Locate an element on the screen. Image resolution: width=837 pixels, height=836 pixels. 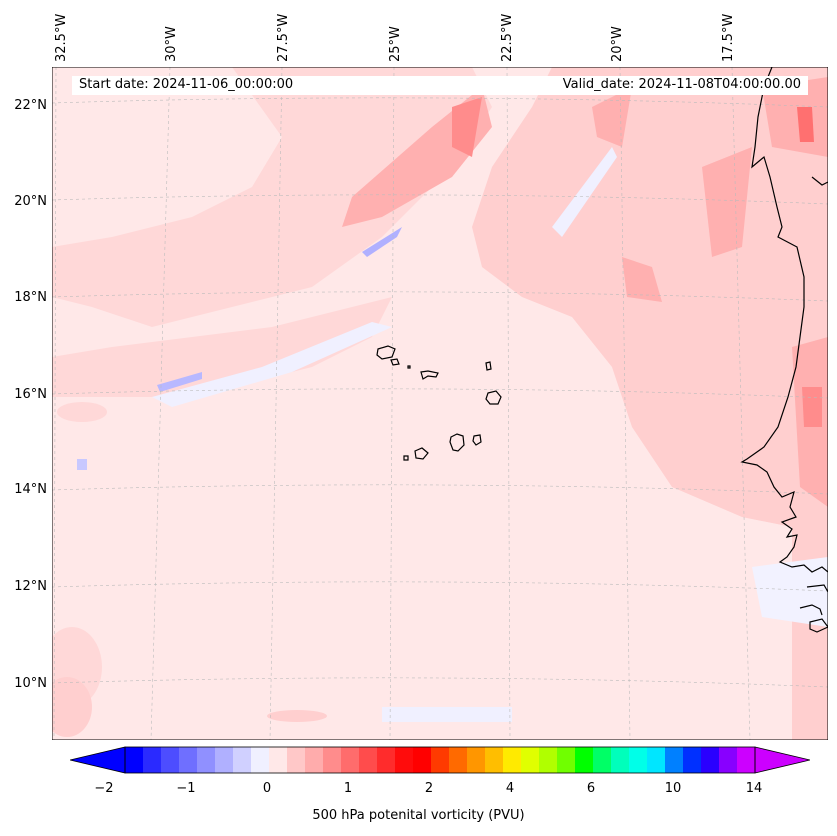
colorbar-tick: −2 is located at coordinates (104, 788).